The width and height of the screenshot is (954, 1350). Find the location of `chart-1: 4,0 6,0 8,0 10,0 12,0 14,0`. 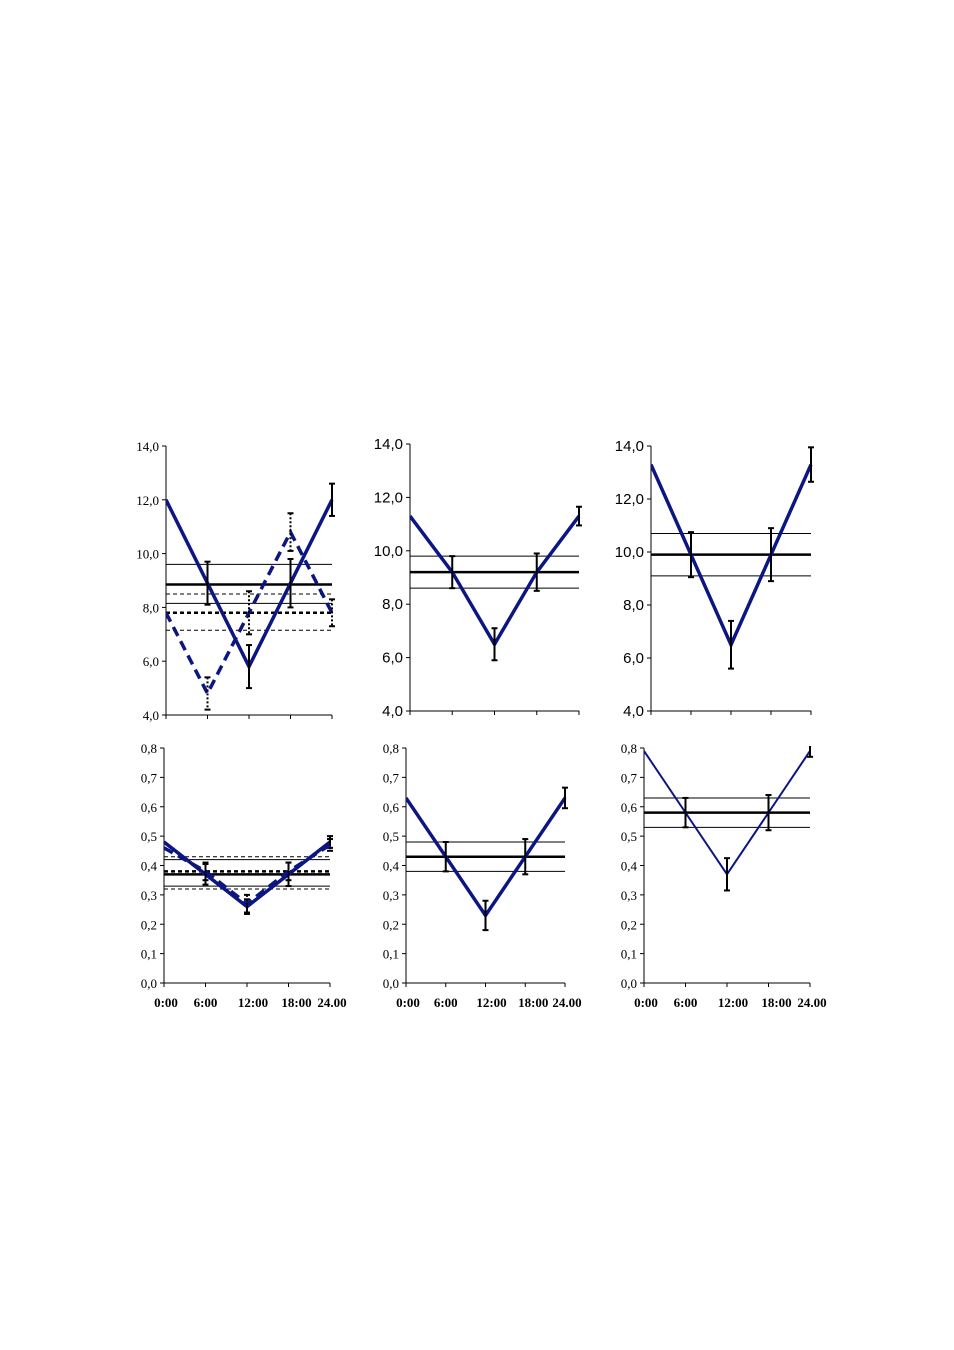

chart-1: 4,0 6,0 8,0 10,0 12,0 14,0 is located at coordinates (235, 581).